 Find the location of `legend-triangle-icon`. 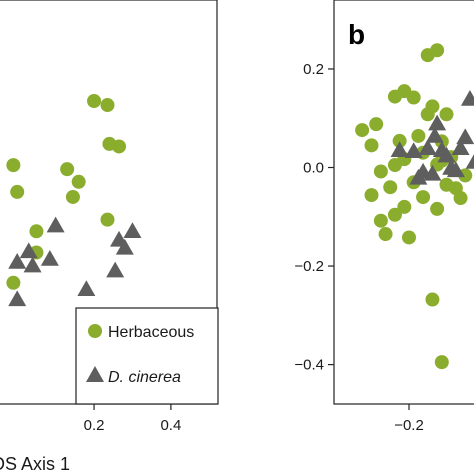

legend-triangle-icon is located at coordinates (95, 374).